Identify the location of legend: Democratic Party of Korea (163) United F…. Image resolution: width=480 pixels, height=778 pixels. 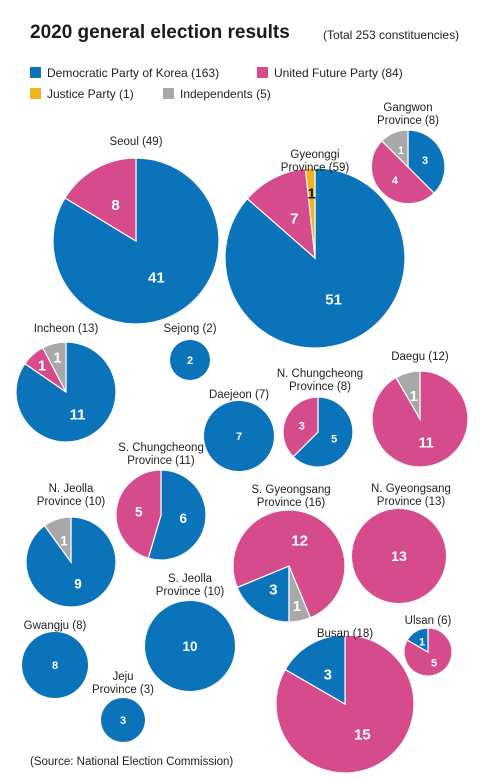
(245, 86).